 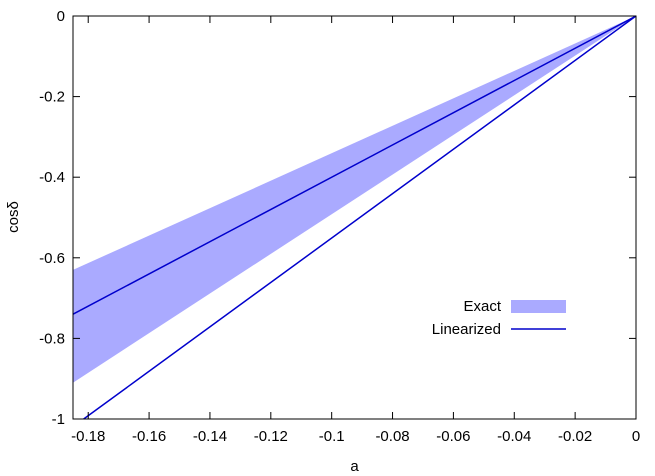 I want to click on x-tick-label: -0.06, so click(x=453, y=436).